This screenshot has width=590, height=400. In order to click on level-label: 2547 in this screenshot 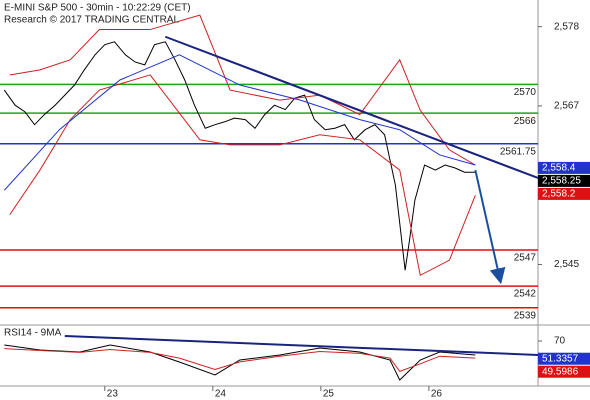, I will do `click(525, 258)`.